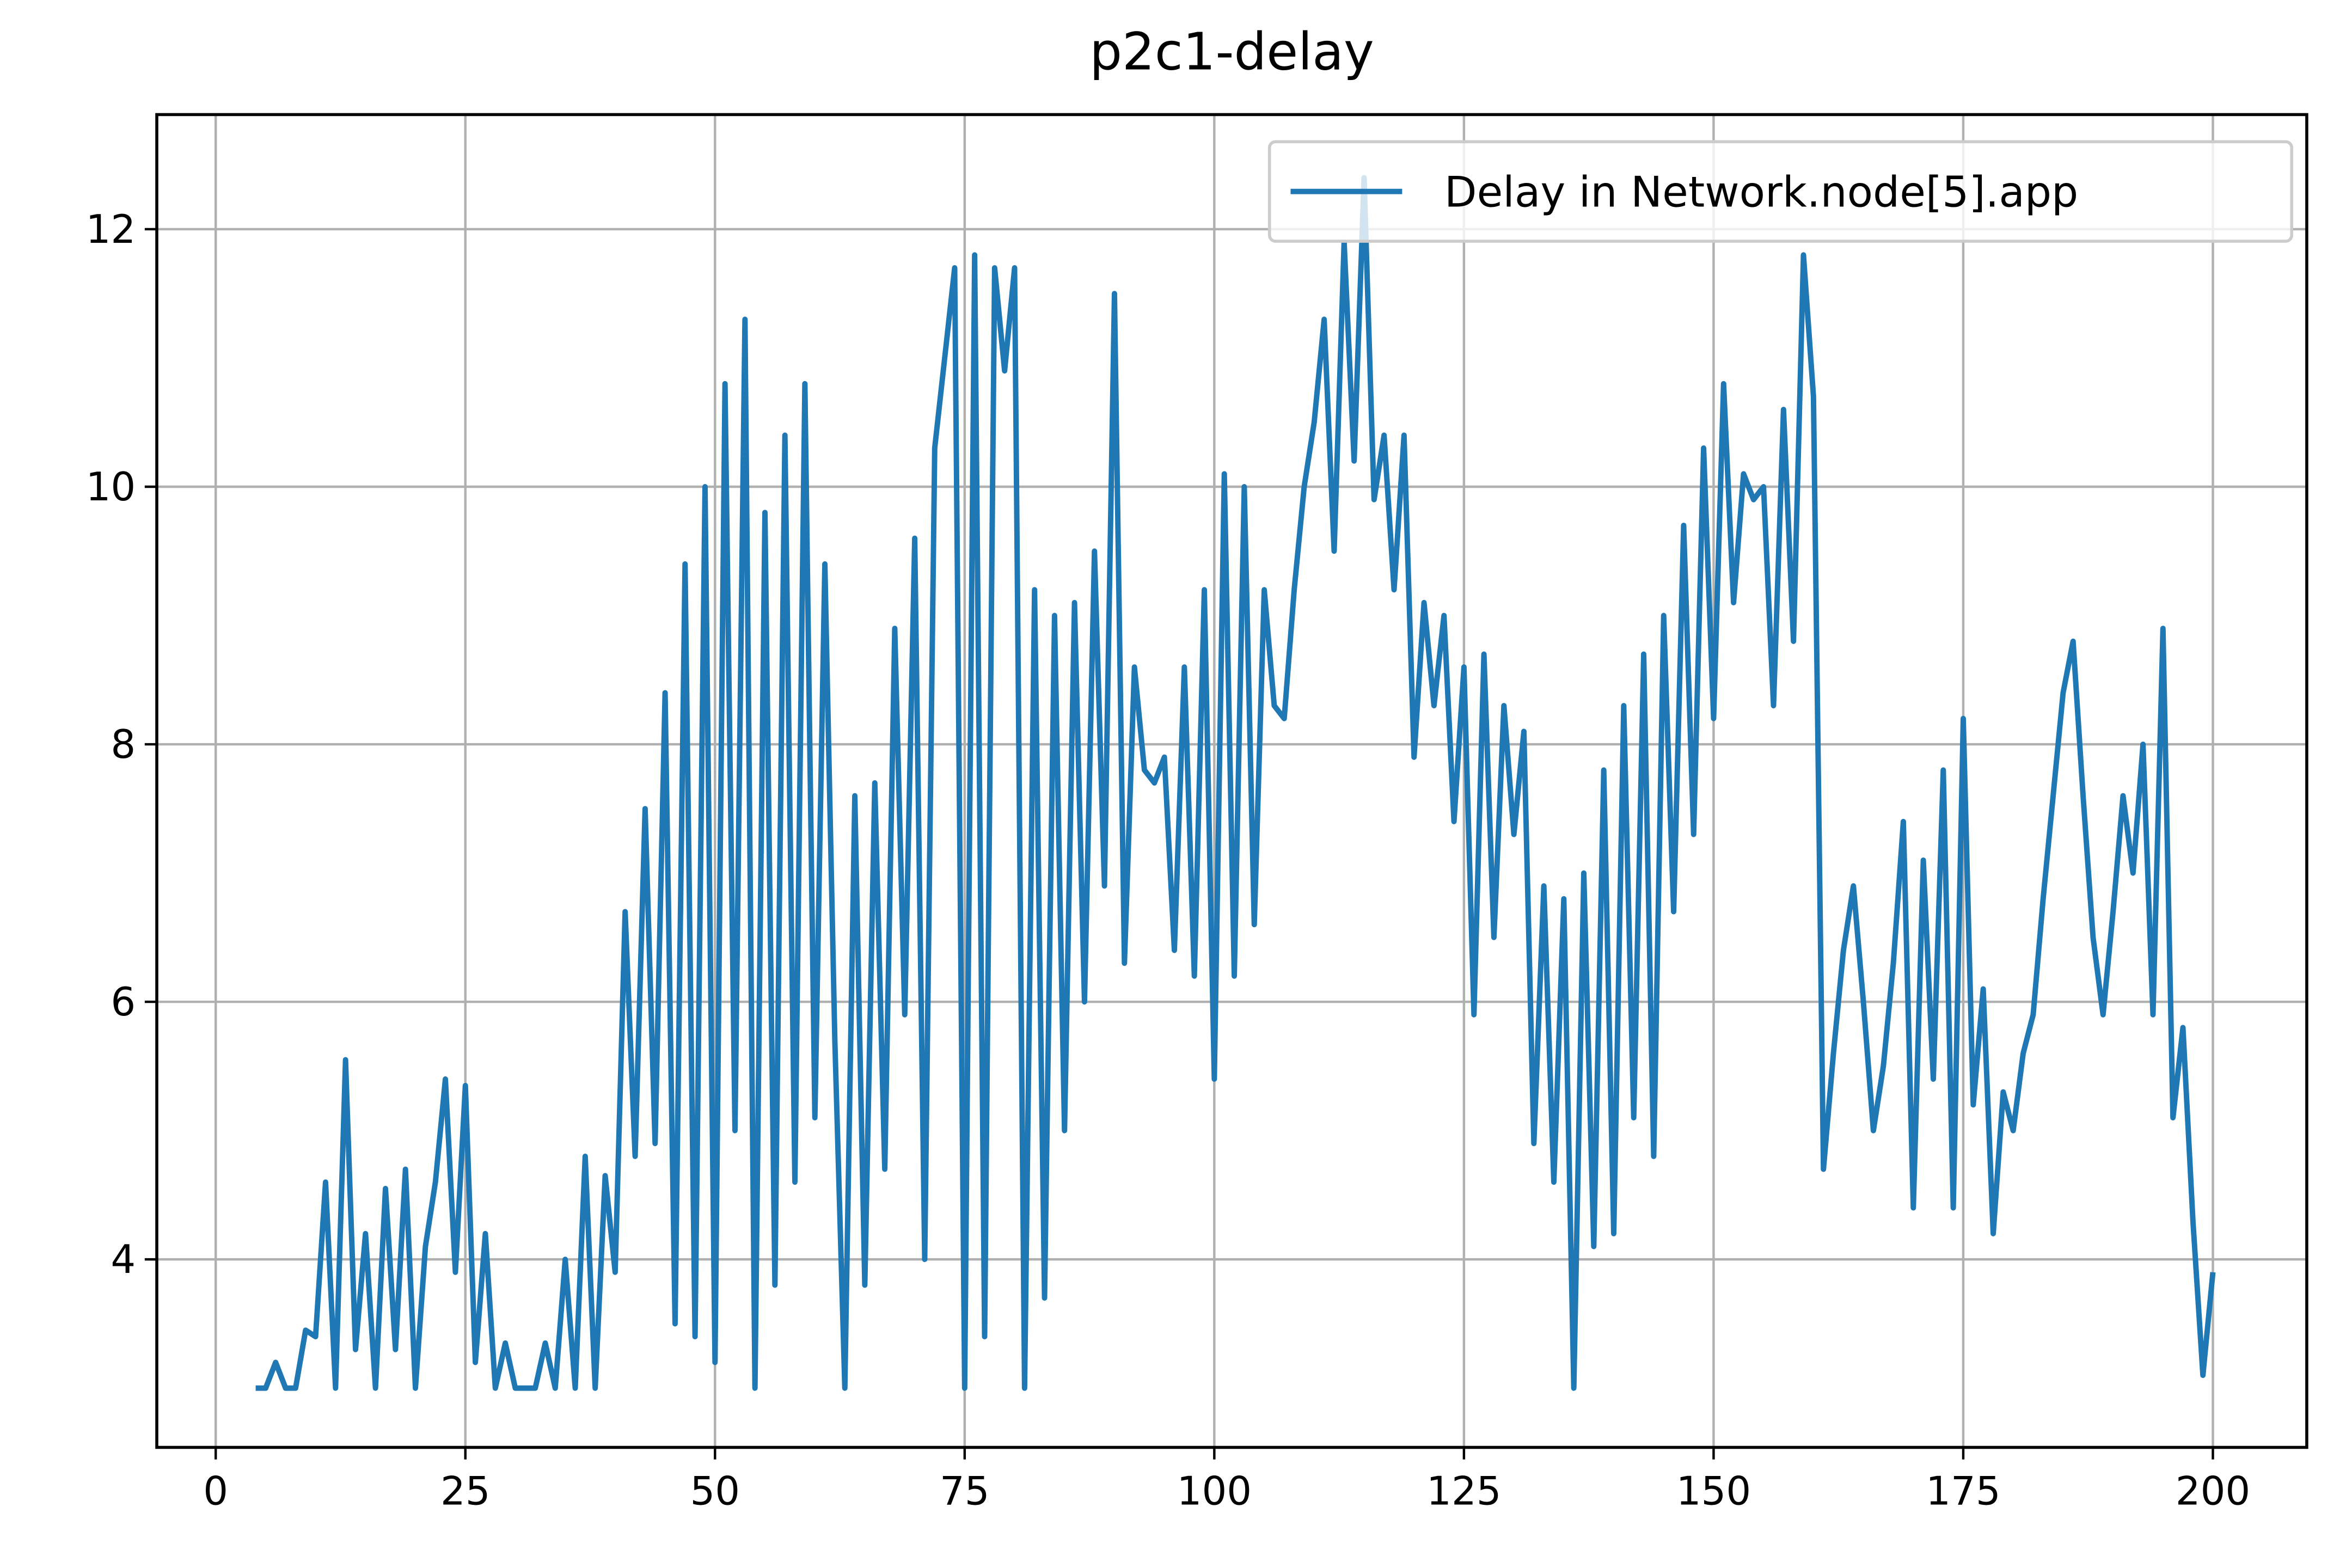 The image size is (2352, 1568). I want to click on y-tick-label: 12, so click(111, 229).